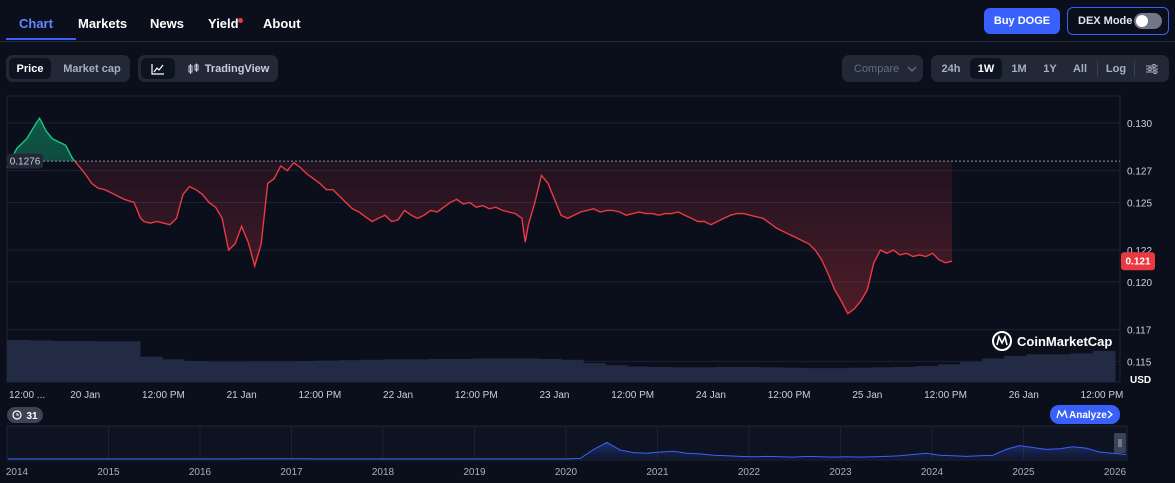 The width and height of the screenshot is (1175, 483). What do you see at coordinates (1139, 124) in the screenshot?
I see `y-tick-label: 0.130` at bounding box center [1139, 124].